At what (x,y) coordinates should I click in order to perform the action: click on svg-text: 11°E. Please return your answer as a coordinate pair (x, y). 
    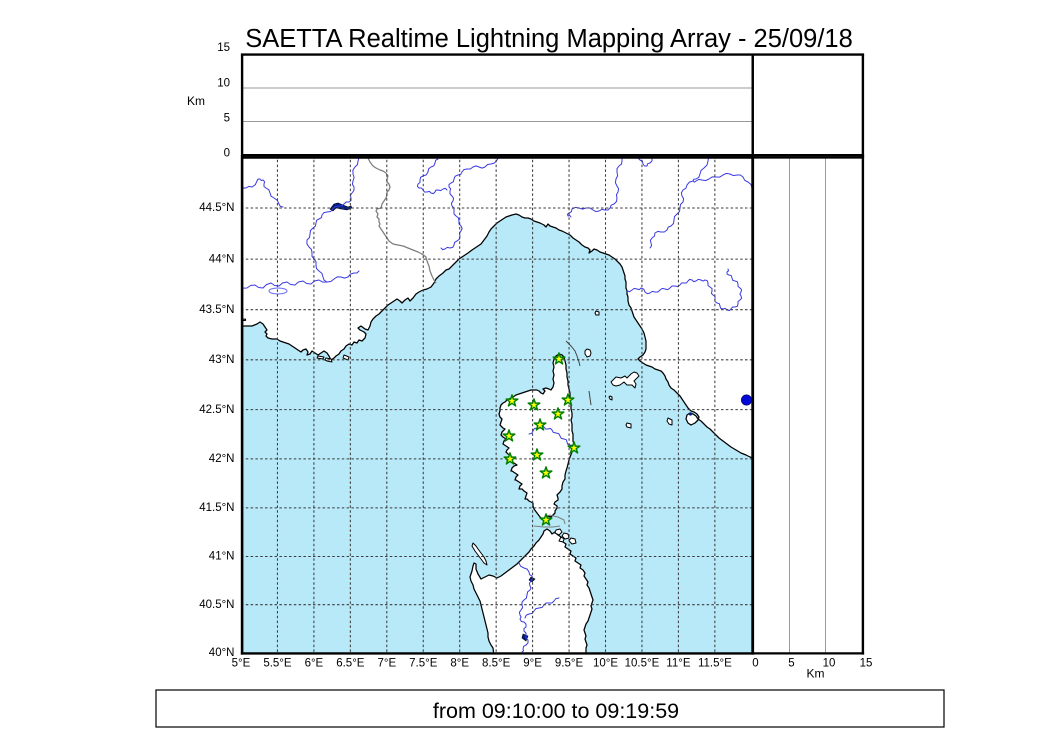
    Looking at the image, I should click on (678, 664).